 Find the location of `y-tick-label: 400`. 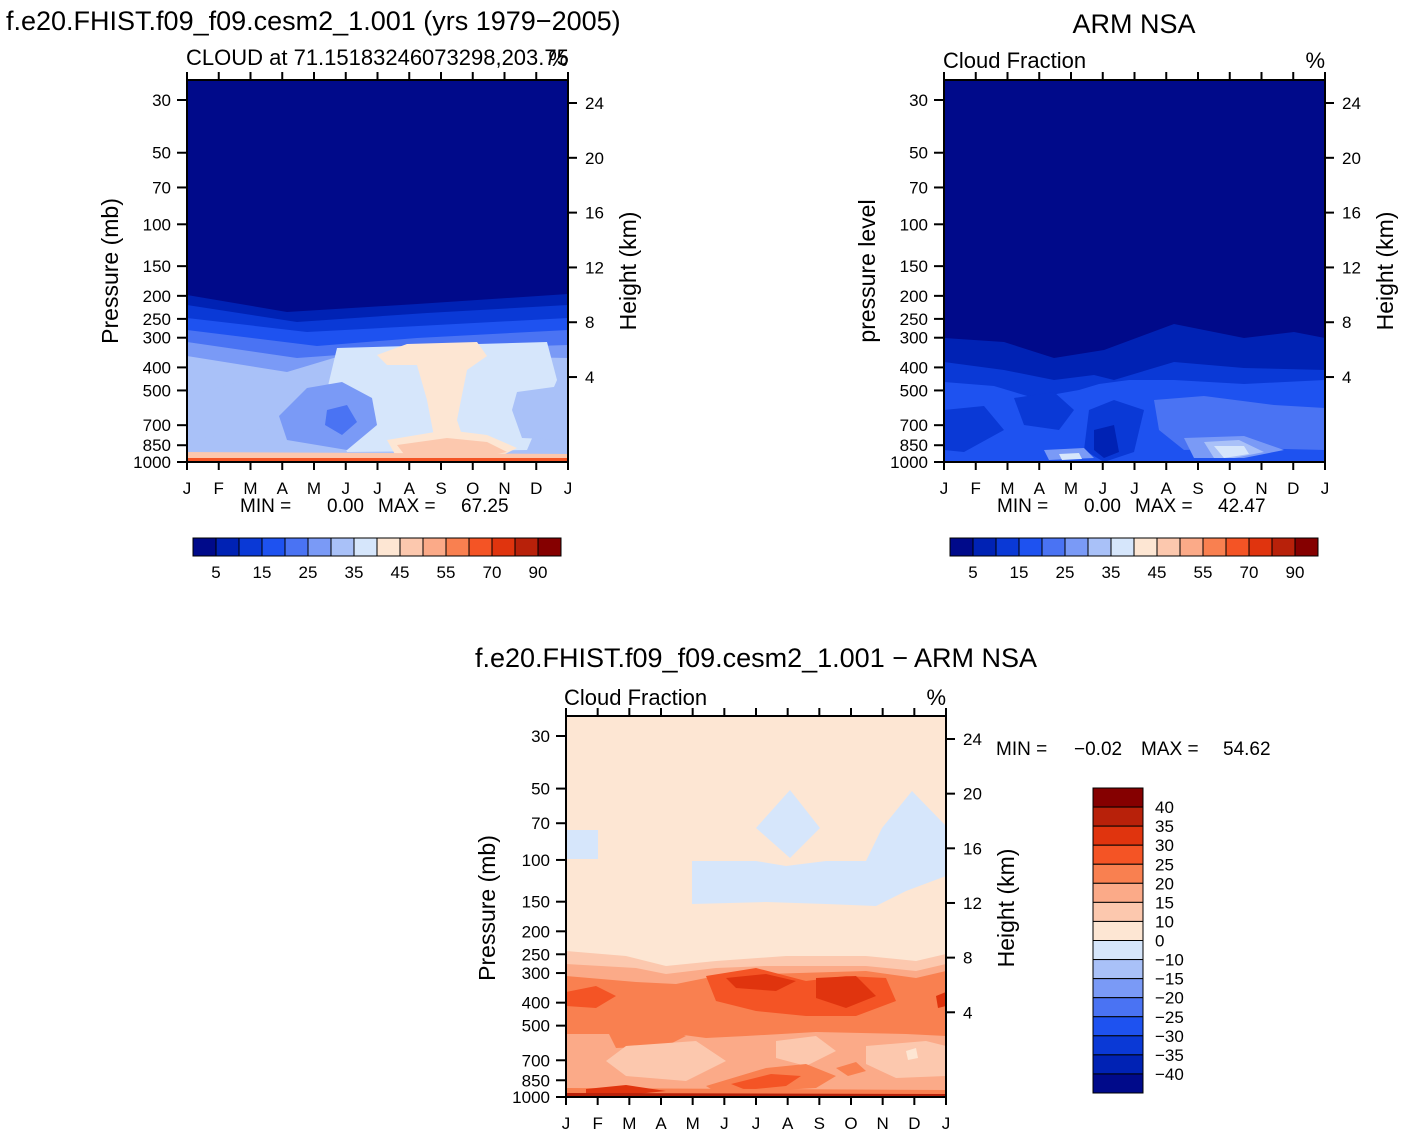

y-tick-label: 400 is located at coordinates (536, 1003).